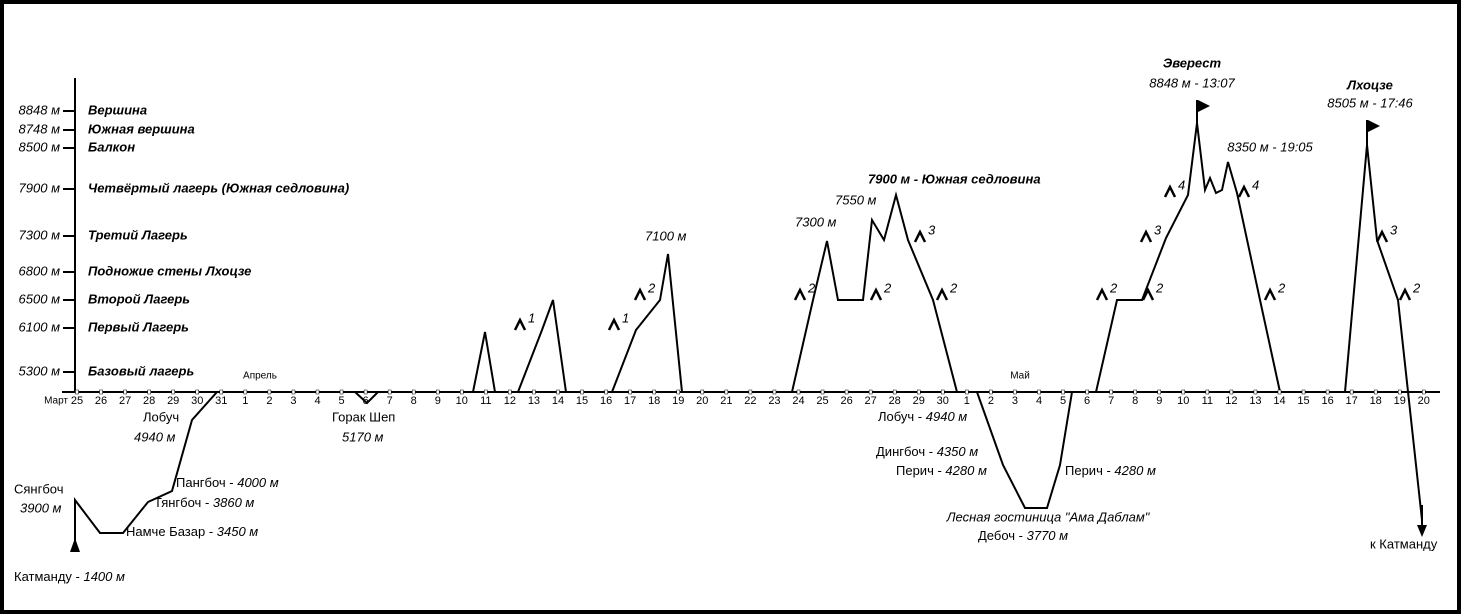 This screenshot has height=614, width=1461. Describe the element at coordinates (40, 270) in the screenshot. I see `elevation-value: 6800 м` at that location.